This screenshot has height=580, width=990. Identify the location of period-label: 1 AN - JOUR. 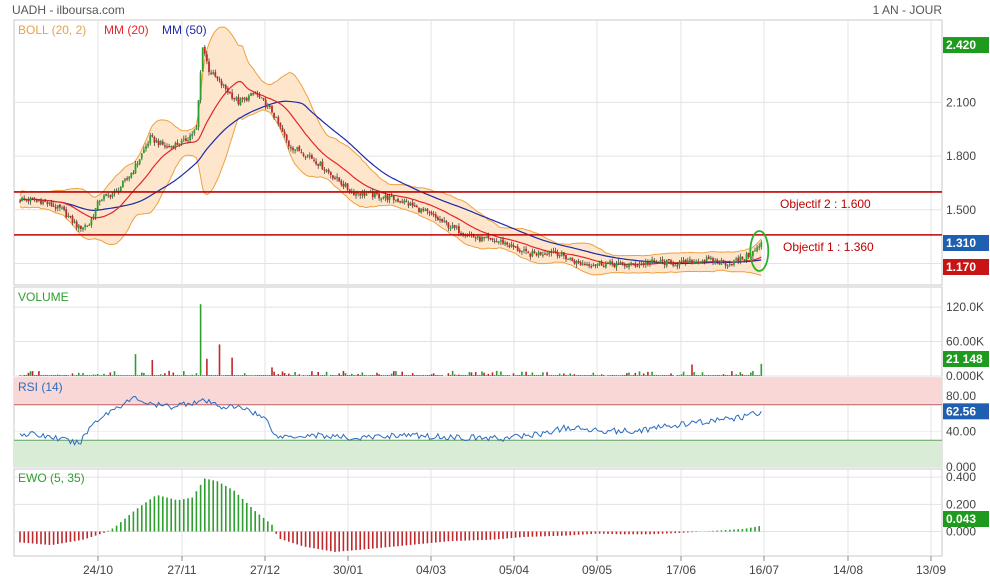
(907, 10).